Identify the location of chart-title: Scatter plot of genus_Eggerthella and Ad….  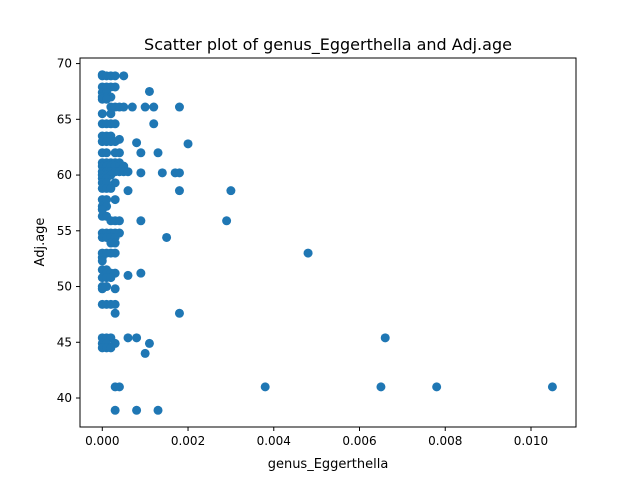
(328, 45).